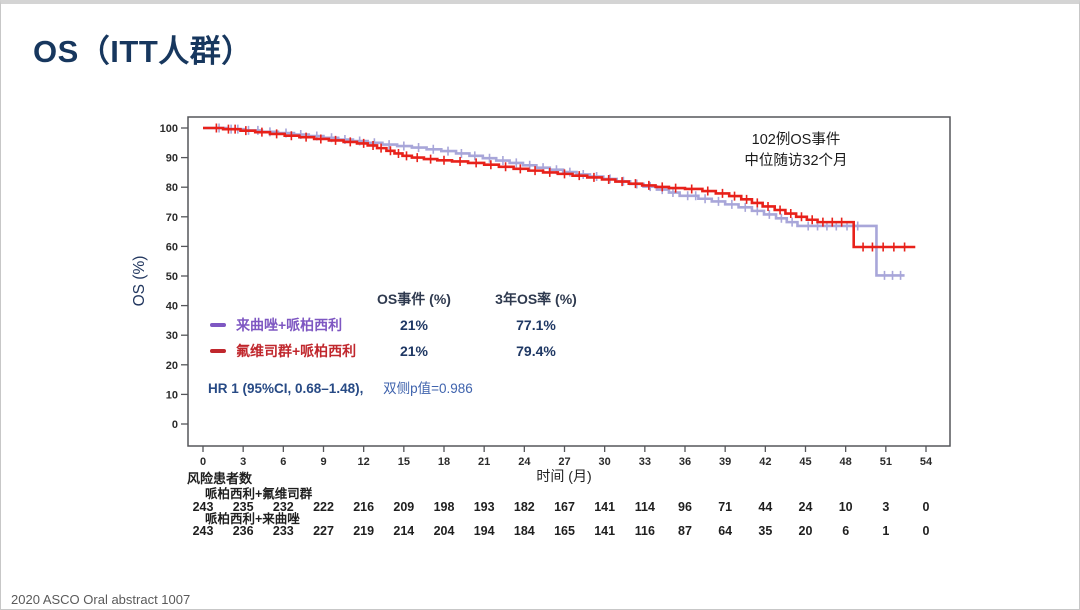  I want to click on risk-count: 87, so click(685, 531).